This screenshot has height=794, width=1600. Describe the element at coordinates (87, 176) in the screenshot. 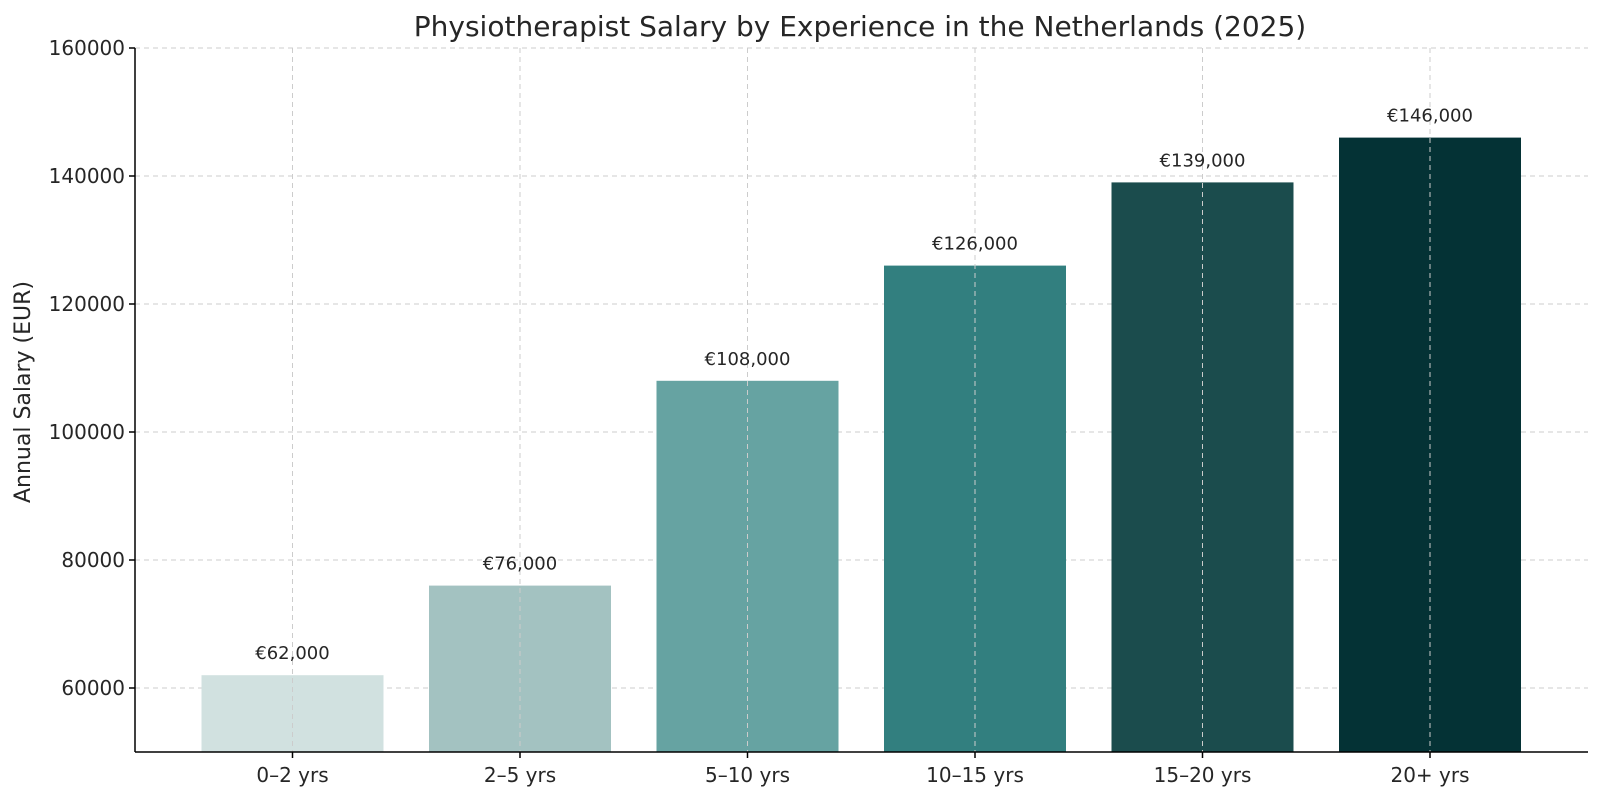

I see `y-tick-label: 140000` at that location.